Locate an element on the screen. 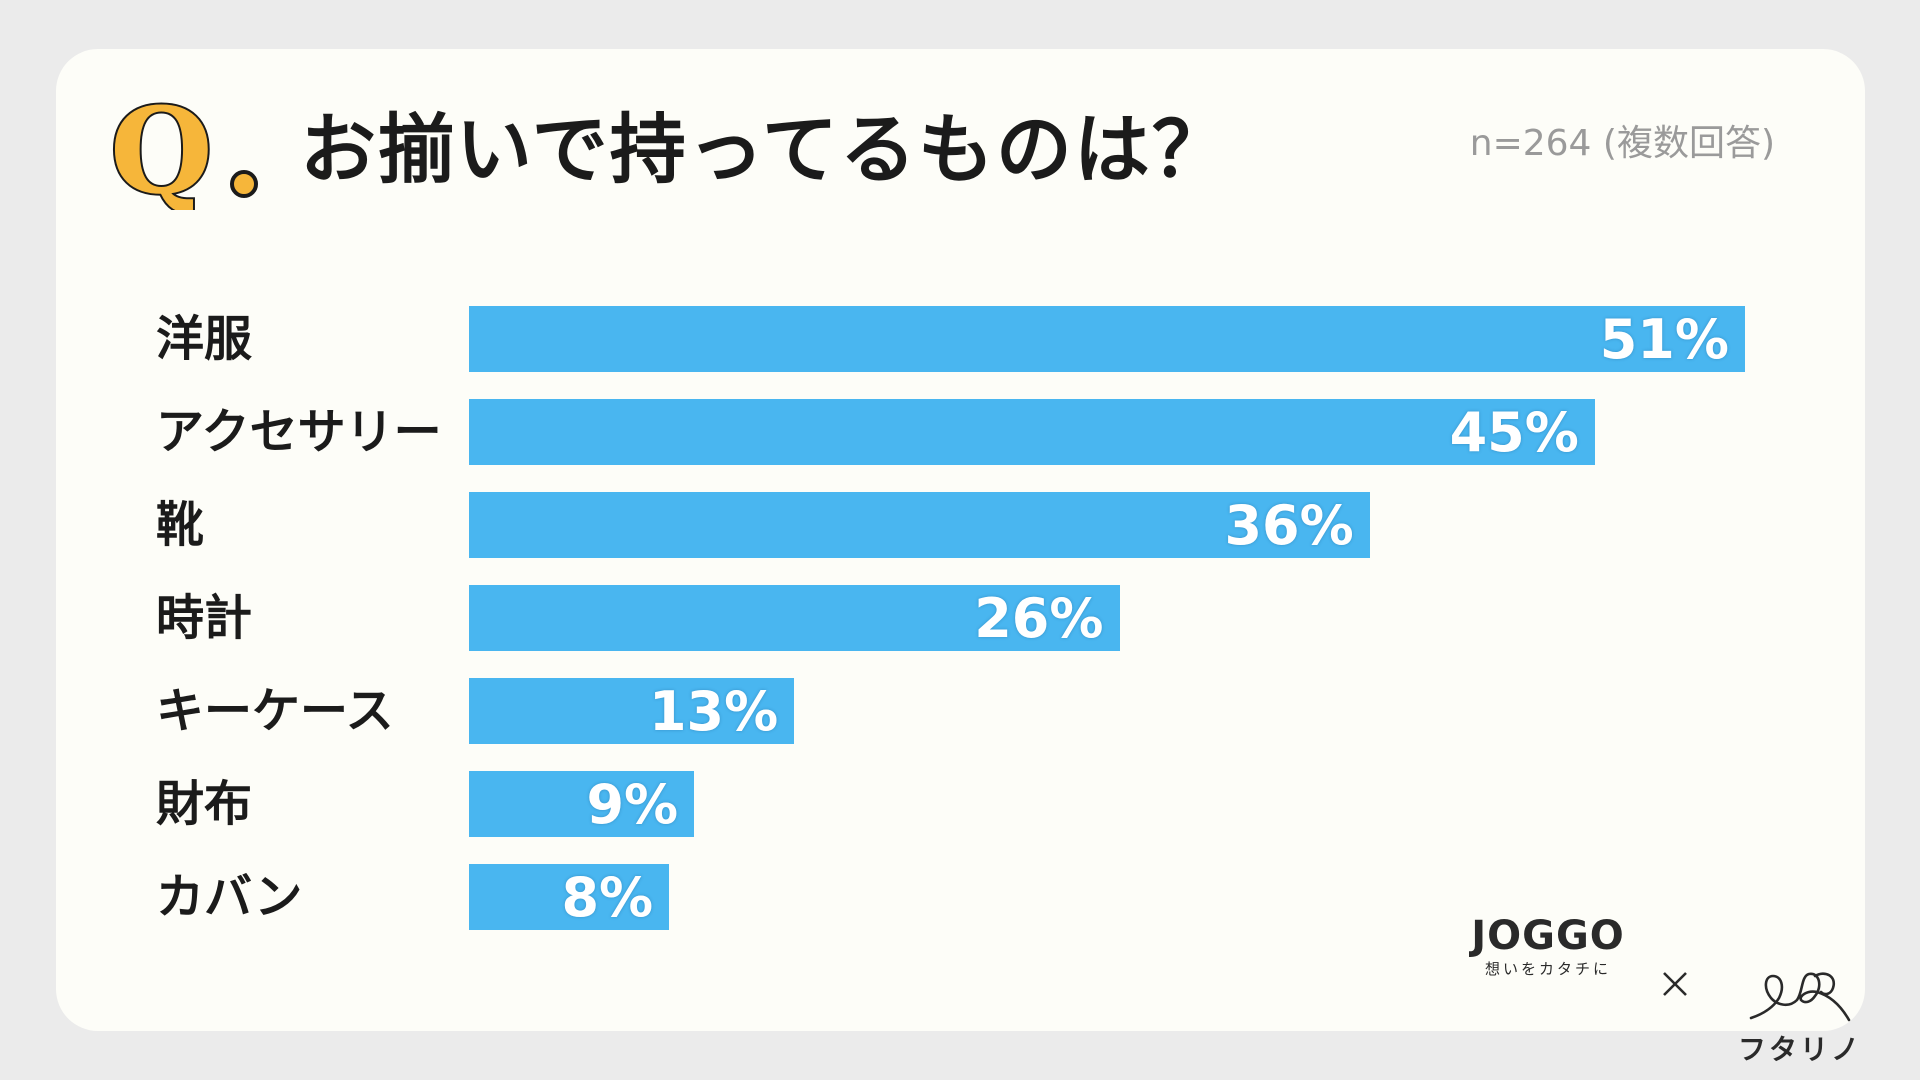  bar-value-label: 8% is located at coordinates (607, 897).